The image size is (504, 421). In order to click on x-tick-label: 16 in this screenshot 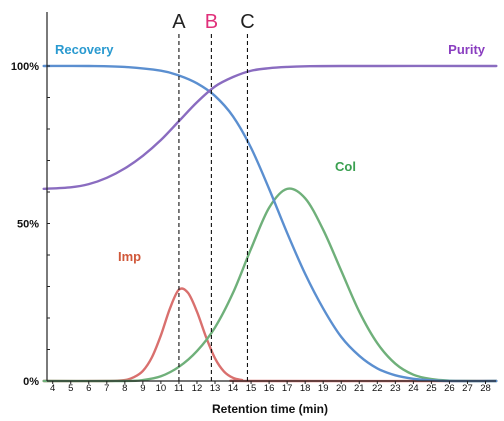, I will do `click(269, 388)`.